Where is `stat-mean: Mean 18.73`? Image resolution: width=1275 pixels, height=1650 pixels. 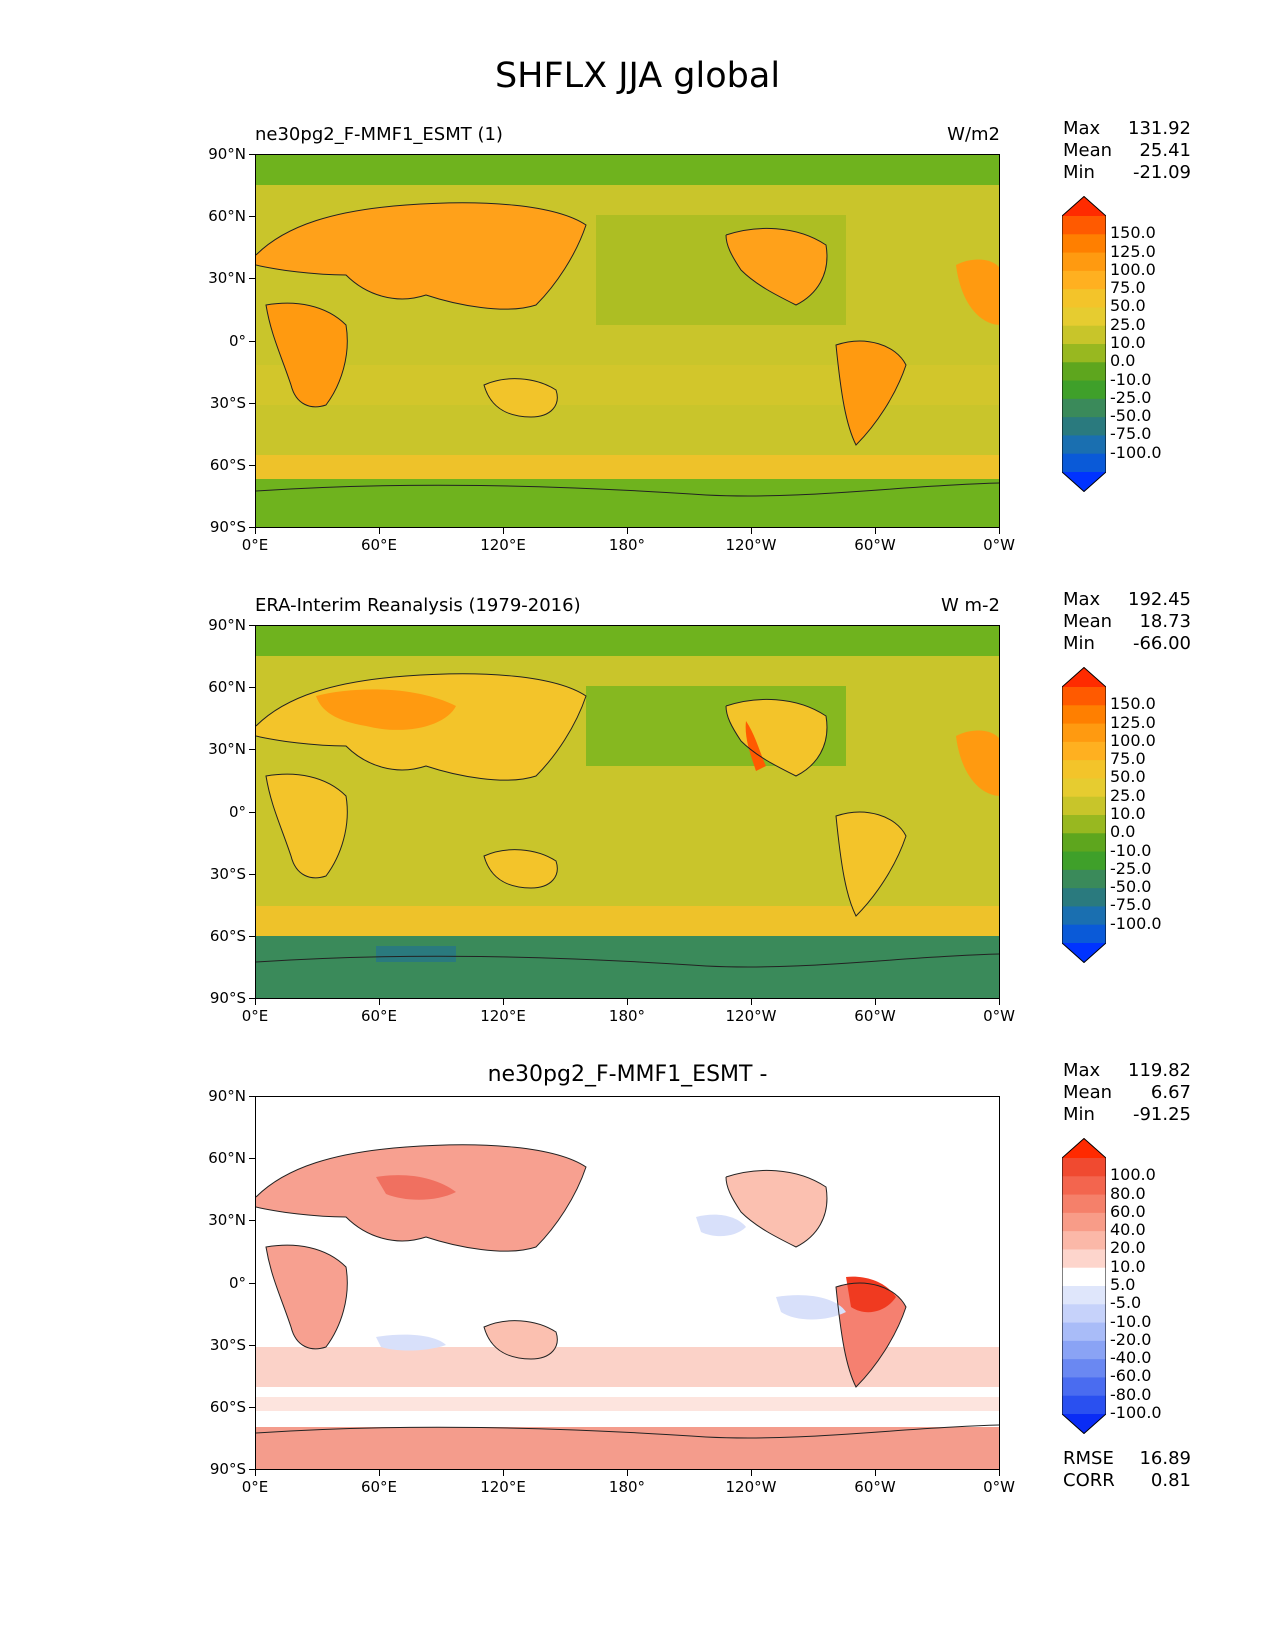 stat-mean: Mean 18.73 is located at coordinates (1127, 621).